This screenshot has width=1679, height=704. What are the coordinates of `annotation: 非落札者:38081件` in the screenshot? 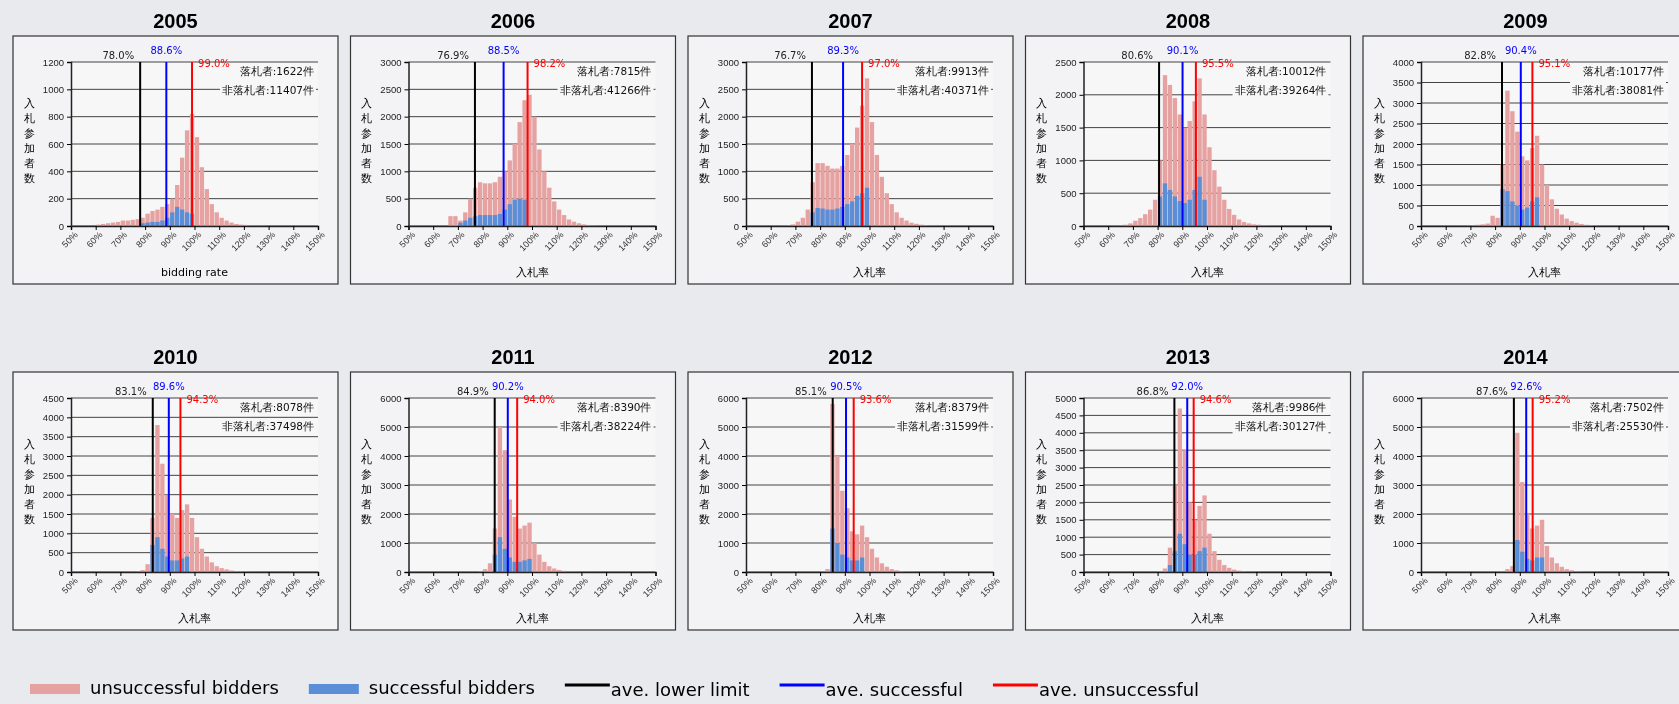 It's located at (1618, 90).